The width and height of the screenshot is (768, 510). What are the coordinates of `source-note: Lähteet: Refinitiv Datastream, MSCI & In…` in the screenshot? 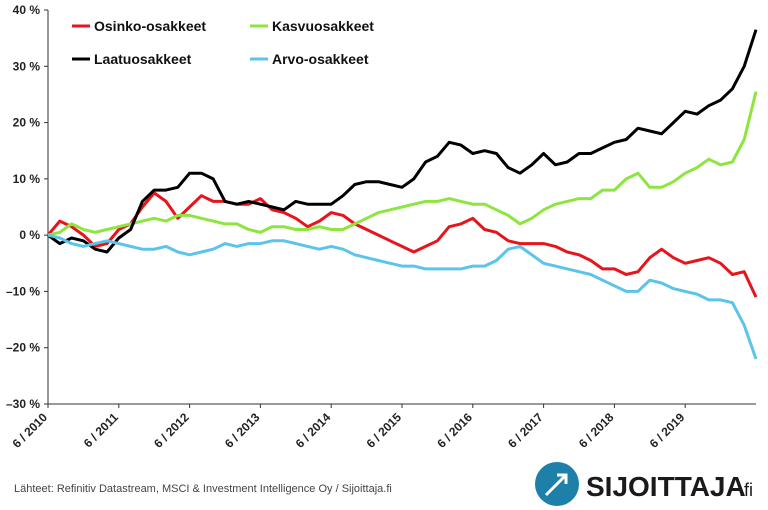 It's located at (203, 489).